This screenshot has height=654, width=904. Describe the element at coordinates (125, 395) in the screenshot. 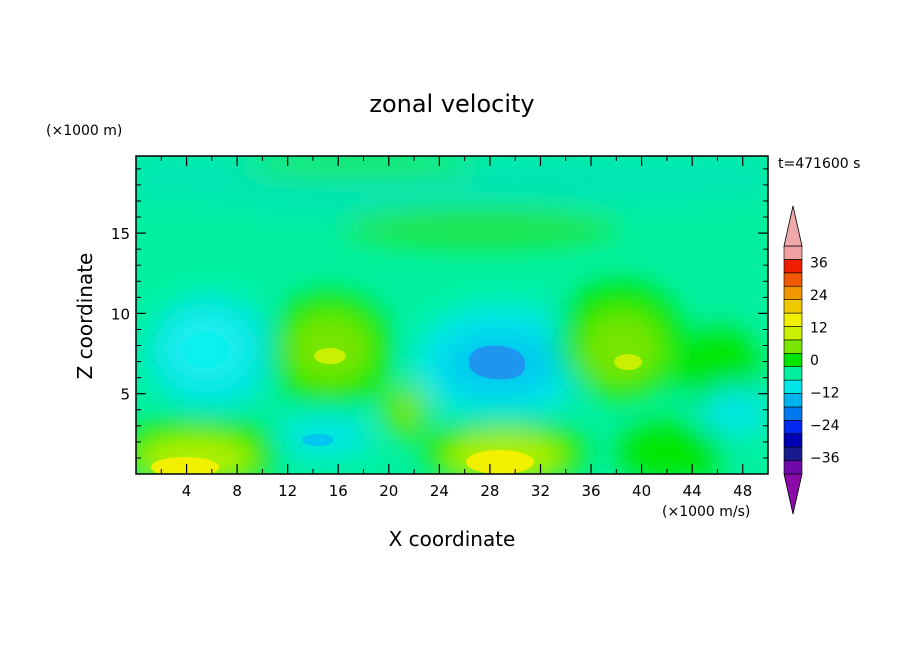

I see `y-tick-label: 5` at that location.